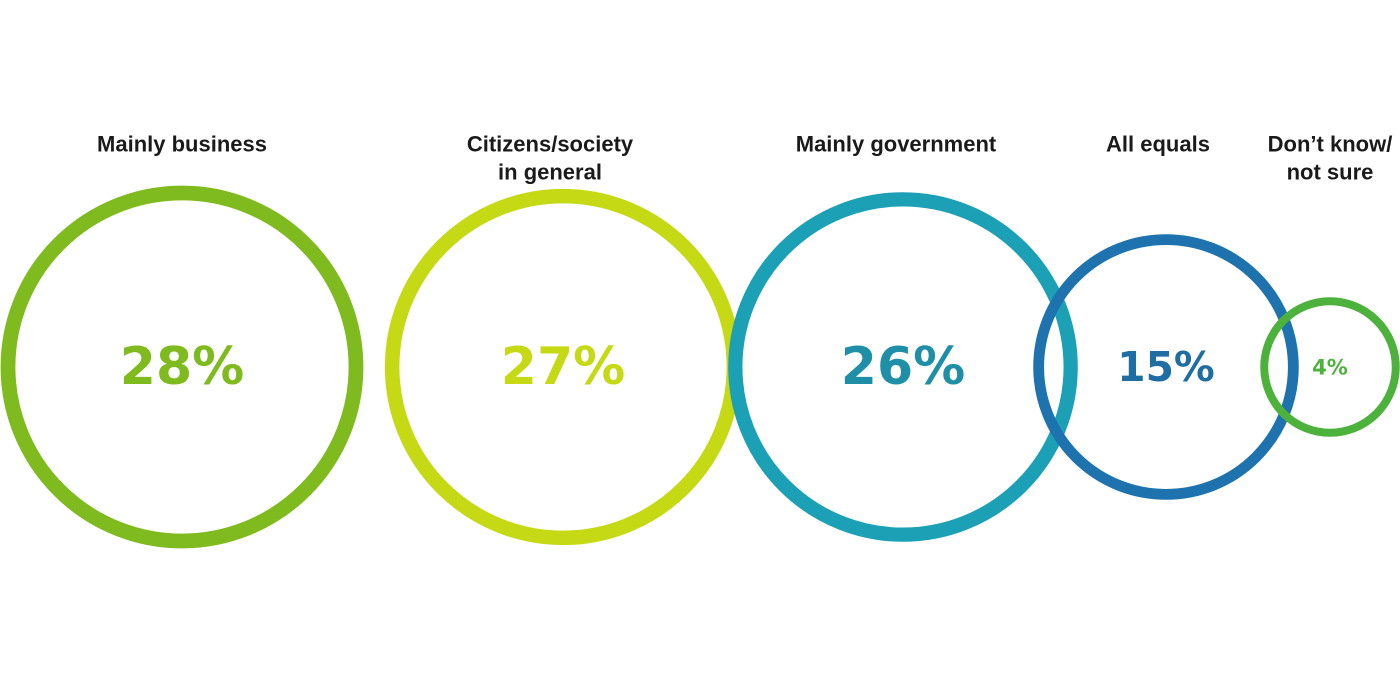  Describe the element at coordinates (182, 144) in the screenshot. I see `category-label: Mainly business` at that location.